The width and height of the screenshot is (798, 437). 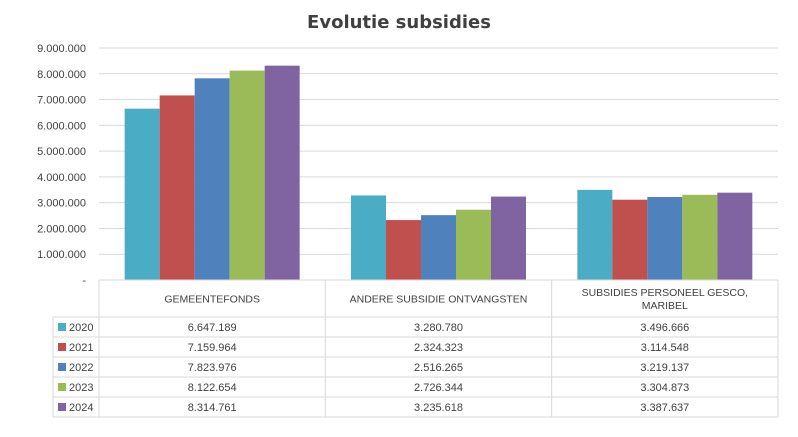 What do you see at coordinates (438, 388) in the screenshot?
I see `data-label: 2.726.344` at bounding box center [438, 388].